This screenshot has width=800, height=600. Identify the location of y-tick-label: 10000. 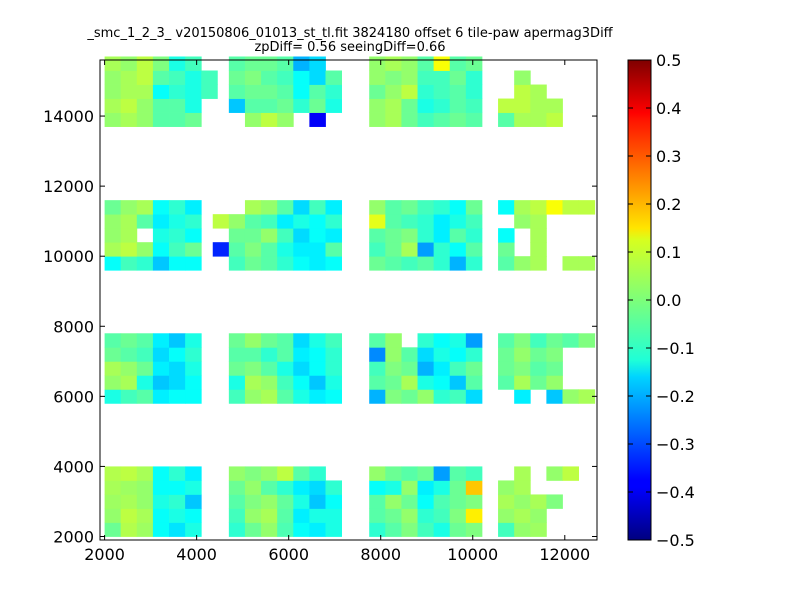
(68, 256).